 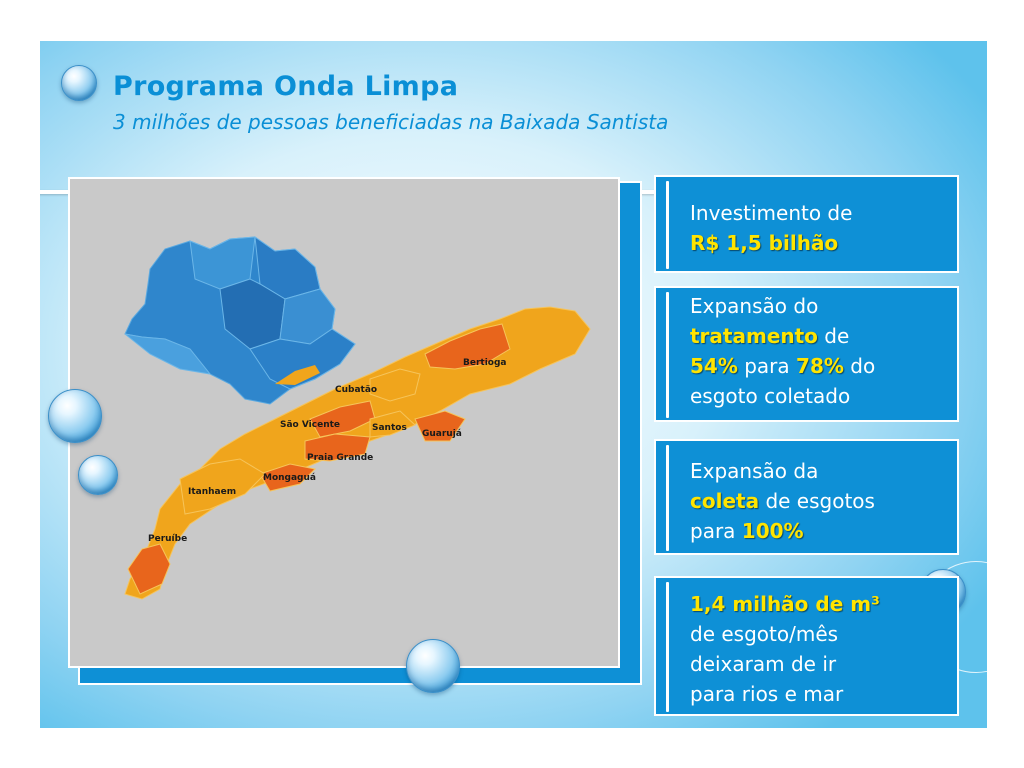 I want to click on label-guaruja: Guarujá, so click(x=442, y=434).